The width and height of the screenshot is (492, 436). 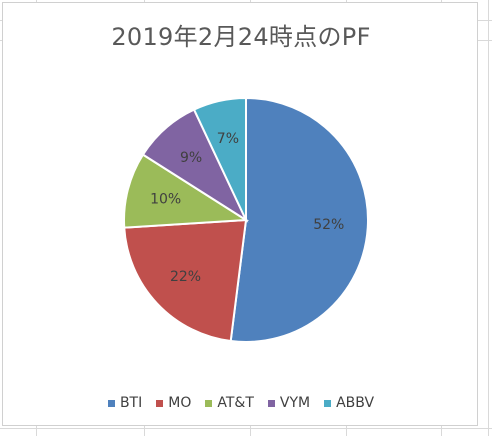 I want to click on chart-legend: BTI MO AT&T VYM ABBV, so click(x=241, y=403).